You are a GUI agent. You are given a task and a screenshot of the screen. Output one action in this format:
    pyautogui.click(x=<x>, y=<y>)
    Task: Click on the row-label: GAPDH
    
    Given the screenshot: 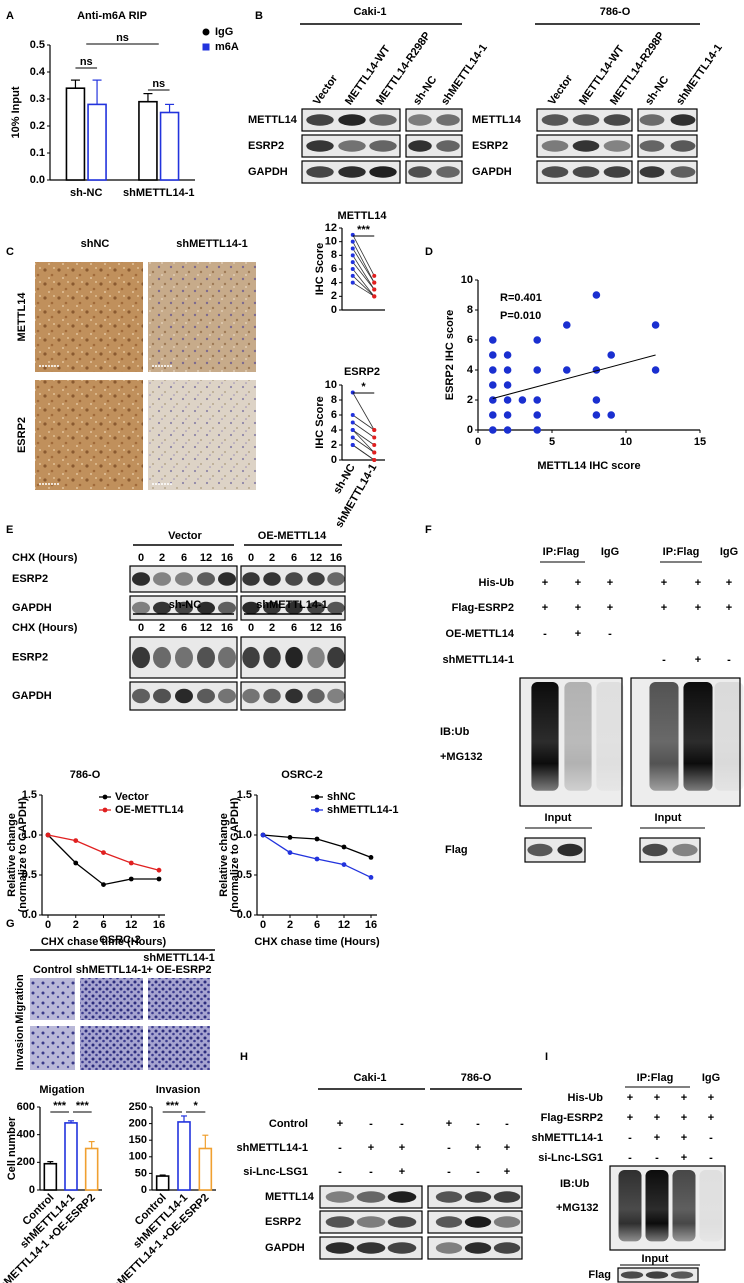 What is the action you would take?
    pyautogui.click(x=268, y=172)
    